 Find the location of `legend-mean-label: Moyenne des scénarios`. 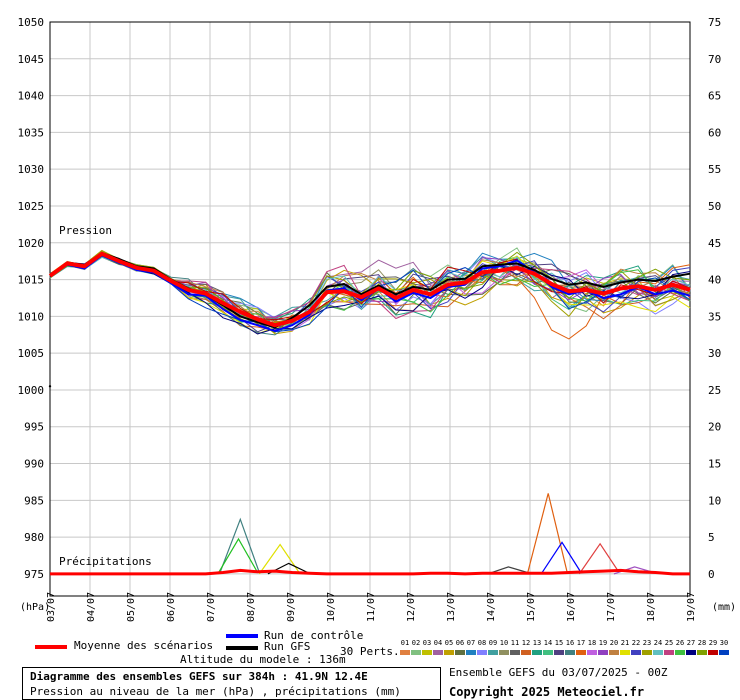

legend-mean-label: Moyenne des scénarios is located at coordinates (144, 645).